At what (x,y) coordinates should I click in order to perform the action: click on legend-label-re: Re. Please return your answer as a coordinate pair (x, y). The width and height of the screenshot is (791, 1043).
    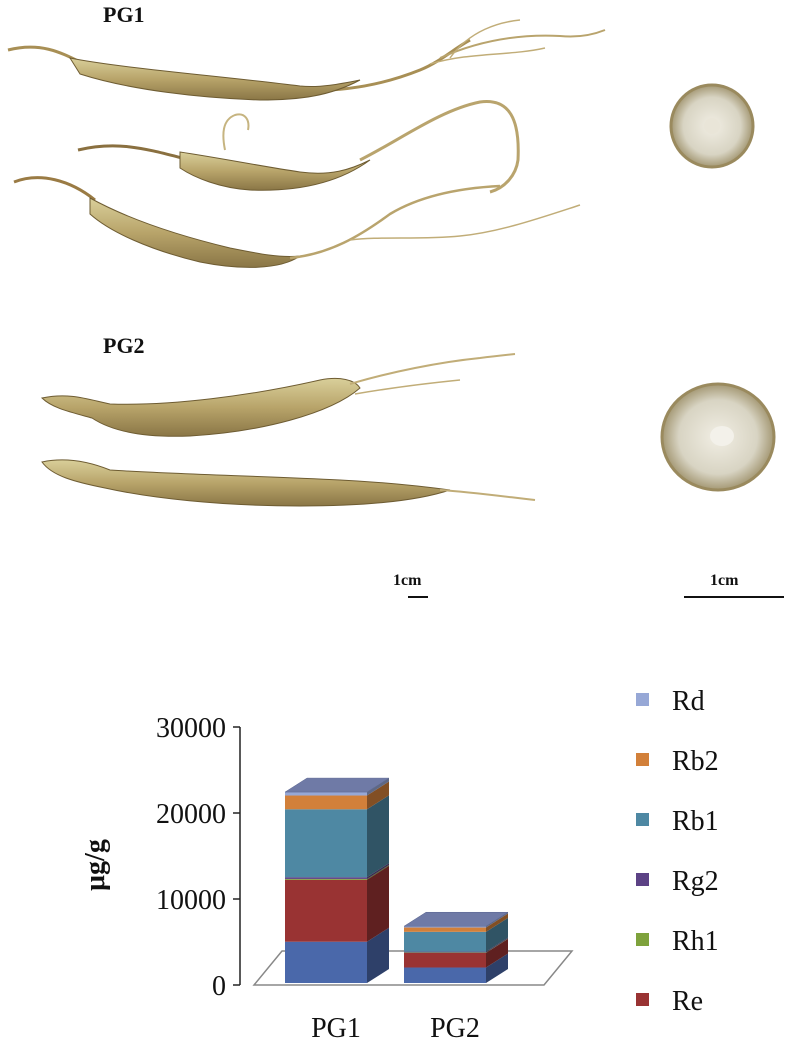
    Looking at the image, I should click on (687, 1001).